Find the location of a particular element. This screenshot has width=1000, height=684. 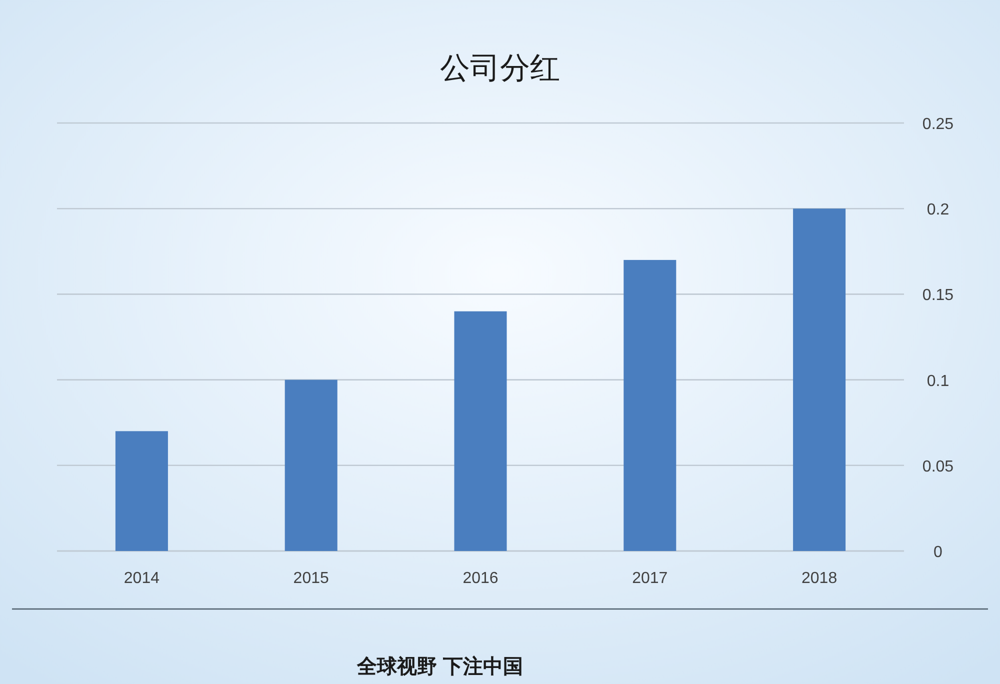

y-tick-label: 0.05 is located at coordinates (938, 467).